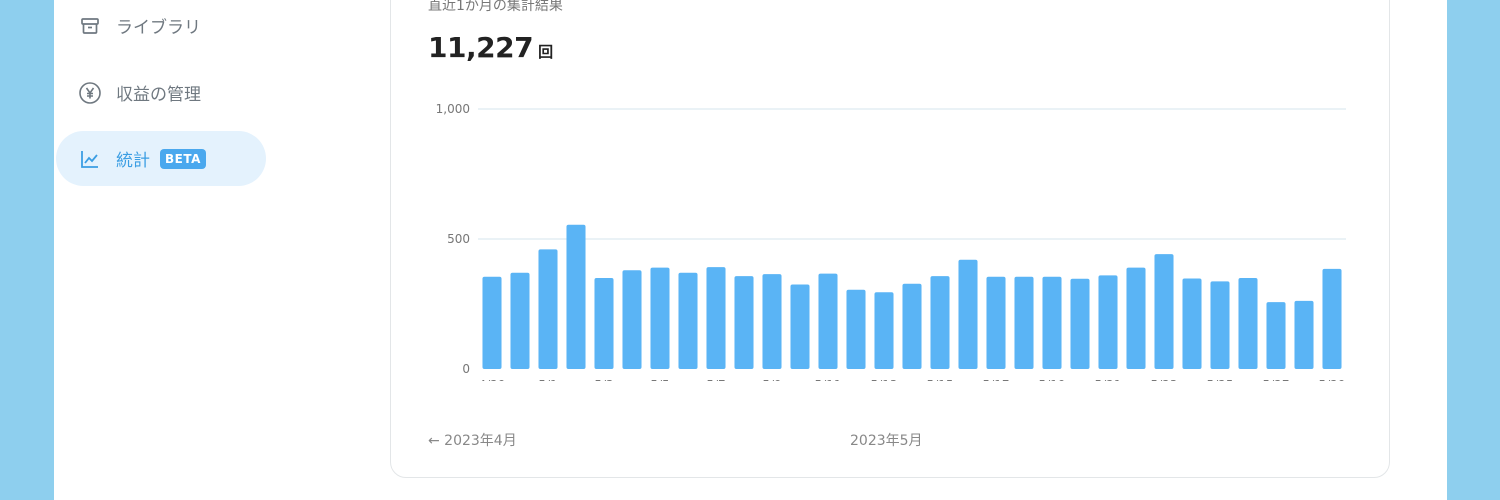  What do you see at coordinates (996, 322) in the screenshot?
I see `bar-5/17` at bounding box center [996, 322].